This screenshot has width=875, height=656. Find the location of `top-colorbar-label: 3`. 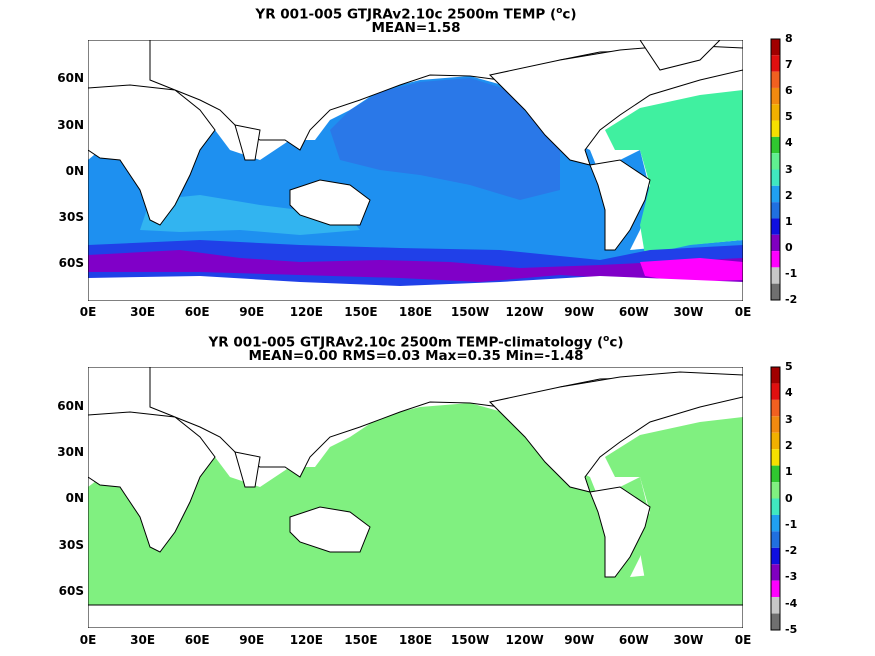

top-colorbar-label: 3 is located at coordinates (789, 169).